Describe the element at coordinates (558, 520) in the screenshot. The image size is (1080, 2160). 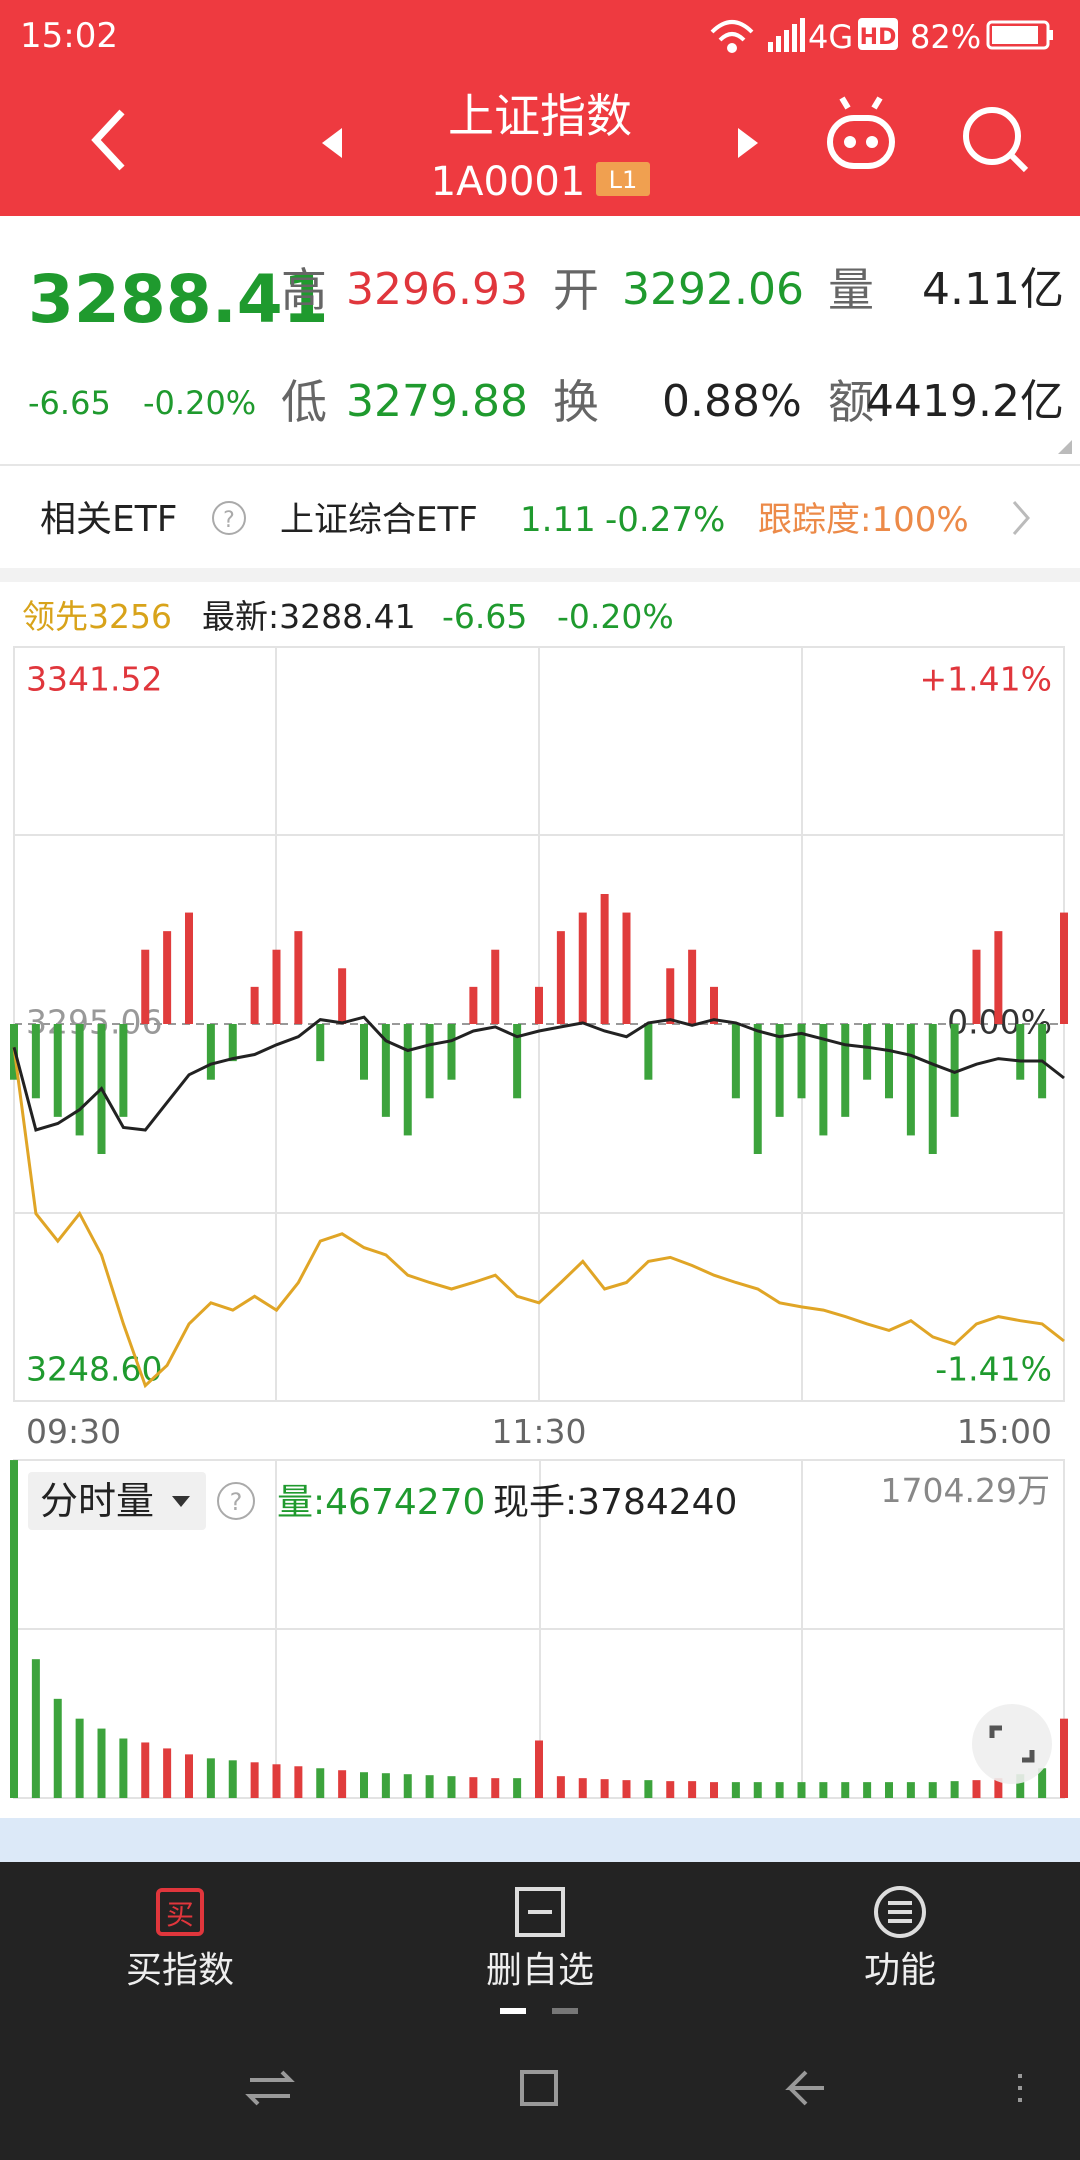
I see `etf-price: 1.11` at that location.